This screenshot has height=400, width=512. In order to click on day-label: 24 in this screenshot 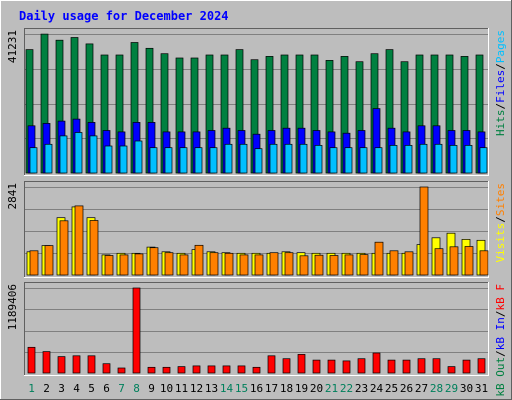, I will do `click(377, 388)`.